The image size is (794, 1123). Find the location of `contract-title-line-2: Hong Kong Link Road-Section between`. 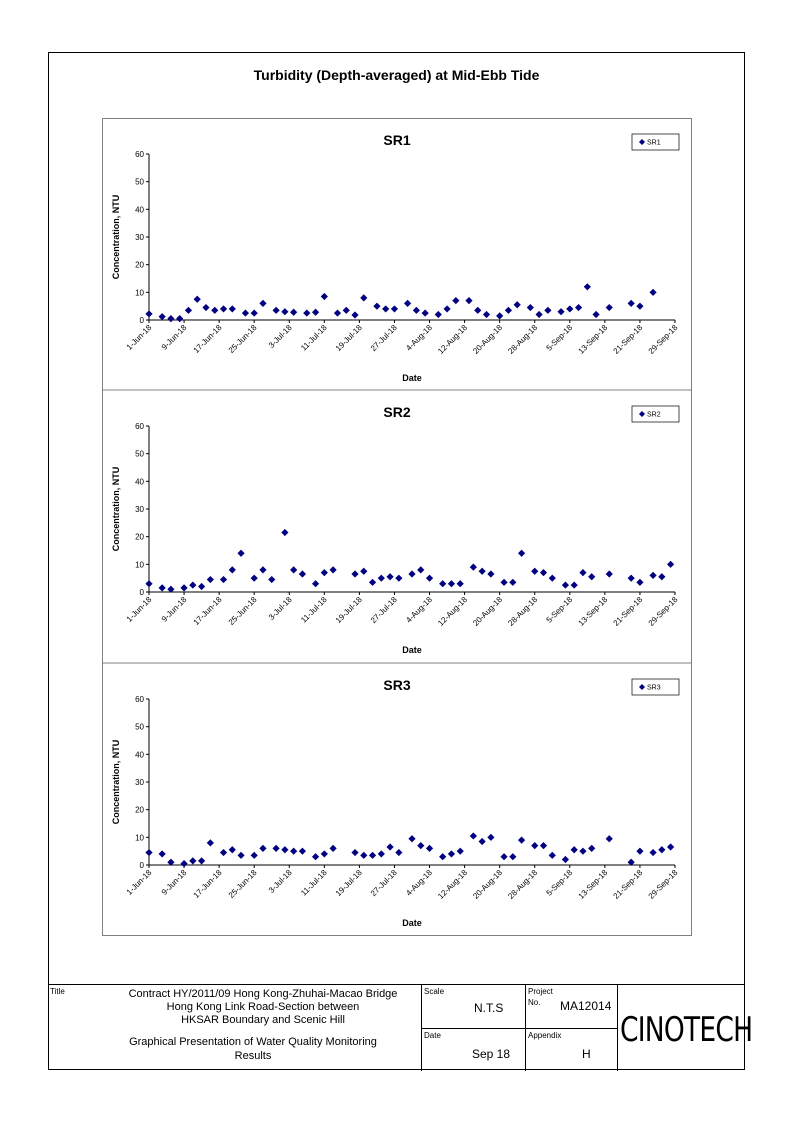

contract-title-line-2: Hong Kong Link Road-Section between is located at coordinates (263, 1007).